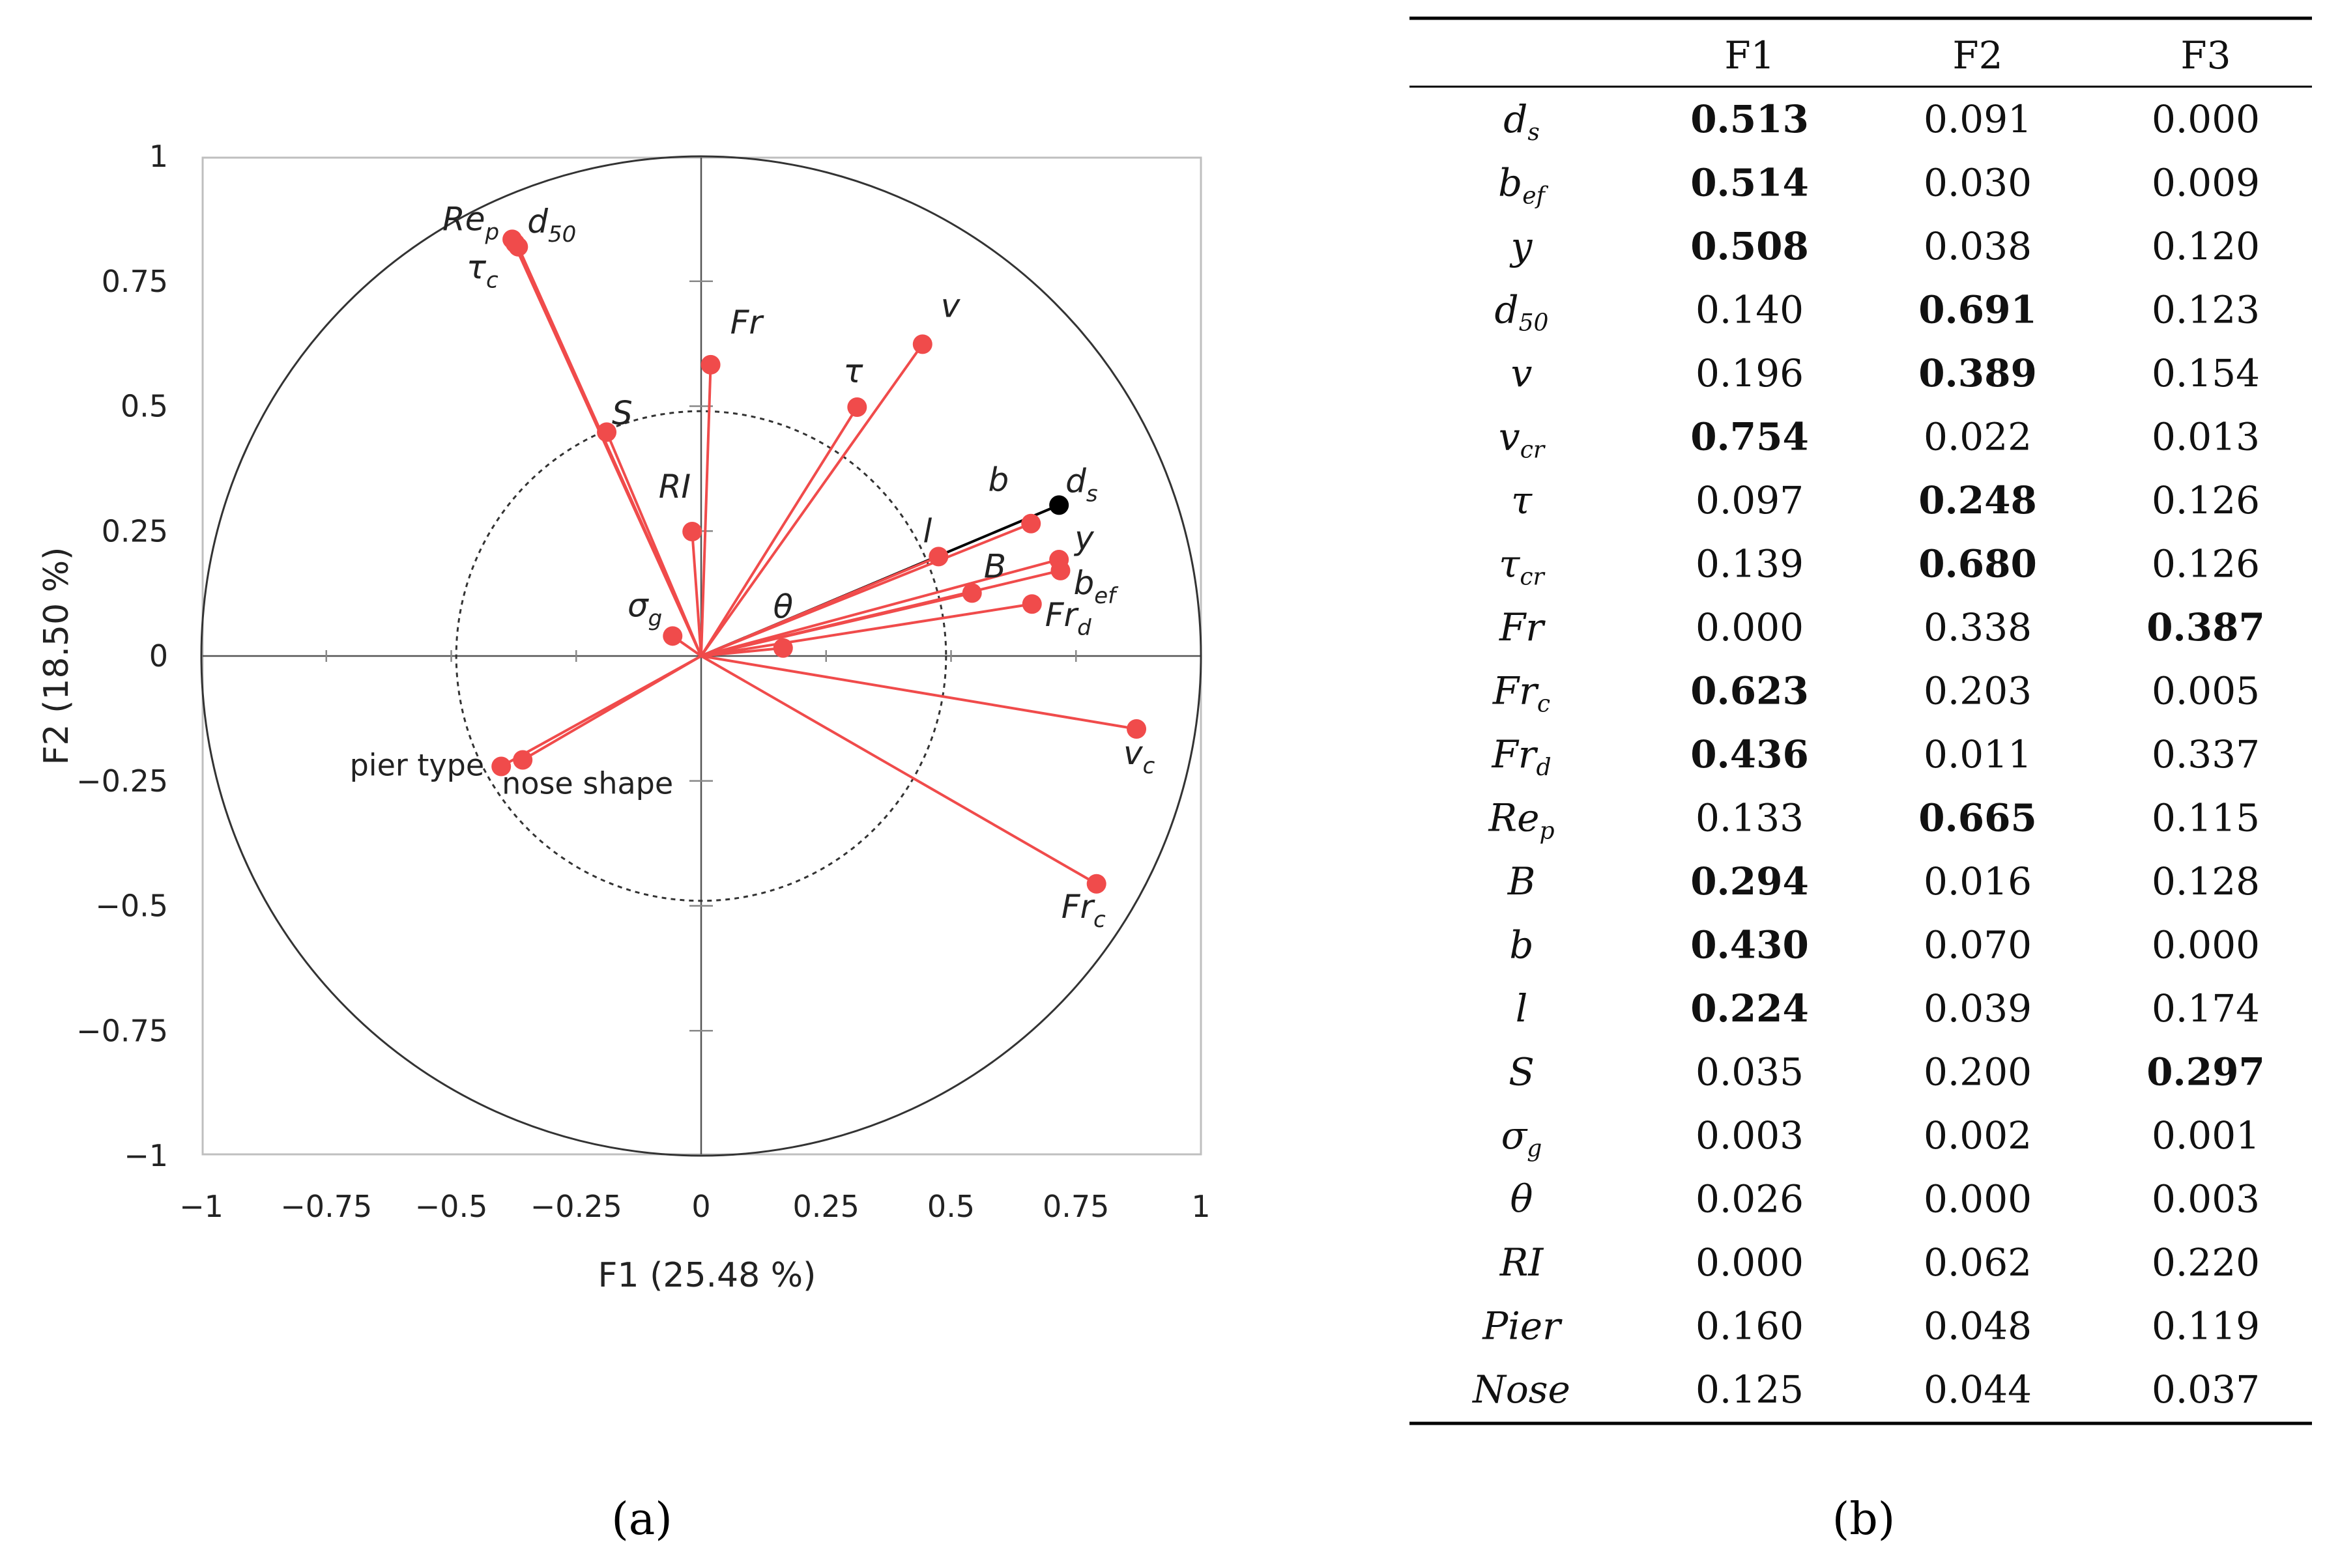 The width and height of the screenshot is (2325, 1568). What do you see at coordinates (2206, 1326) in the screenshot?
I see `cell-pier-f3: 0.119` at bounding box center [2206, 1326].